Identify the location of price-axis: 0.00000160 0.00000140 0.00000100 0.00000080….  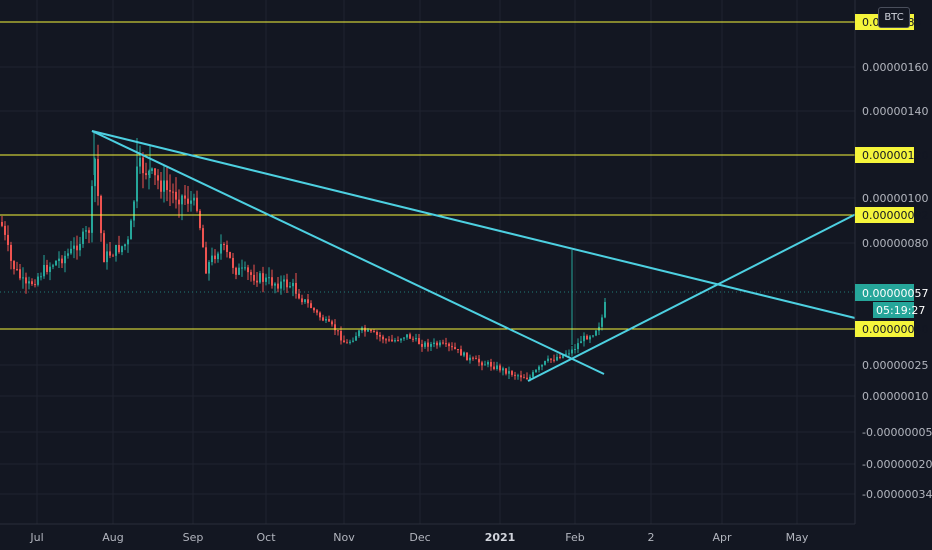
(897, 281).